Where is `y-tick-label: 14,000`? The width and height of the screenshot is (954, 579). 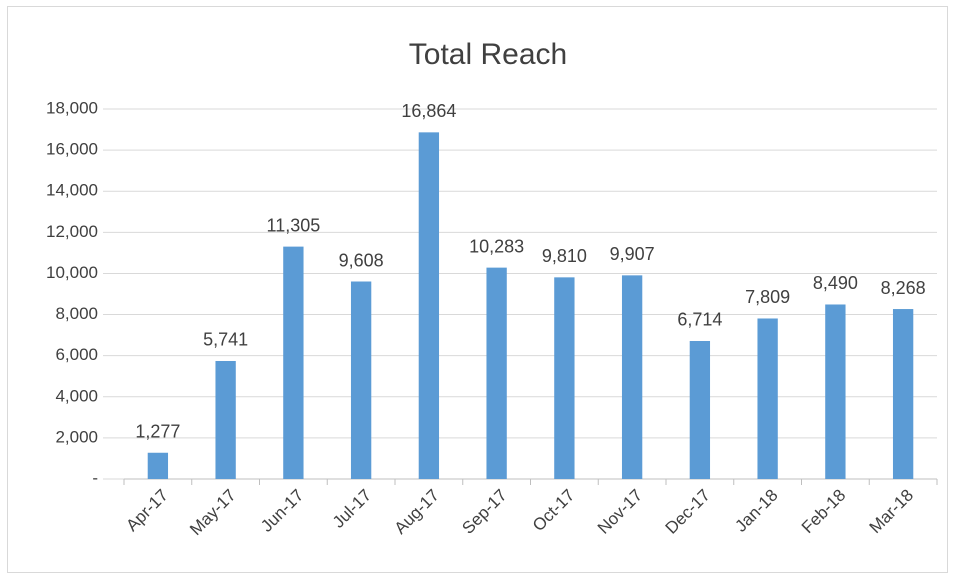 y-tick-label: 14,000 is located at coordinates (72, 190).